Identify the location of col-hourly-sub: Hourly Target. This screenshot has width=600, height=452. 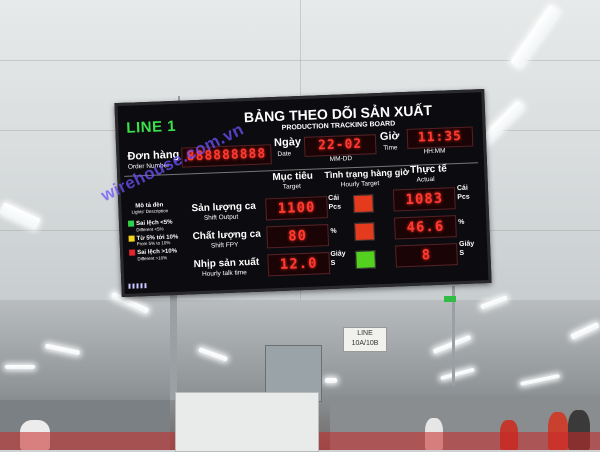
(360, 184).